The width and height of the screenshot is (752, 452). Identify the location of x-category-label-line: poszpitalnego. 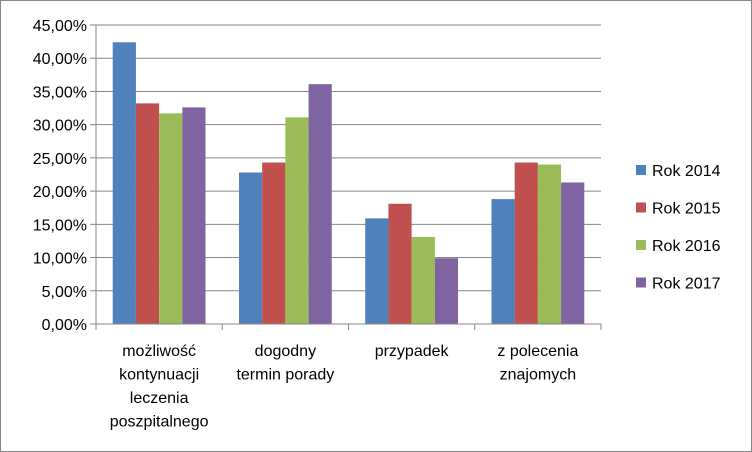
(159, 422).